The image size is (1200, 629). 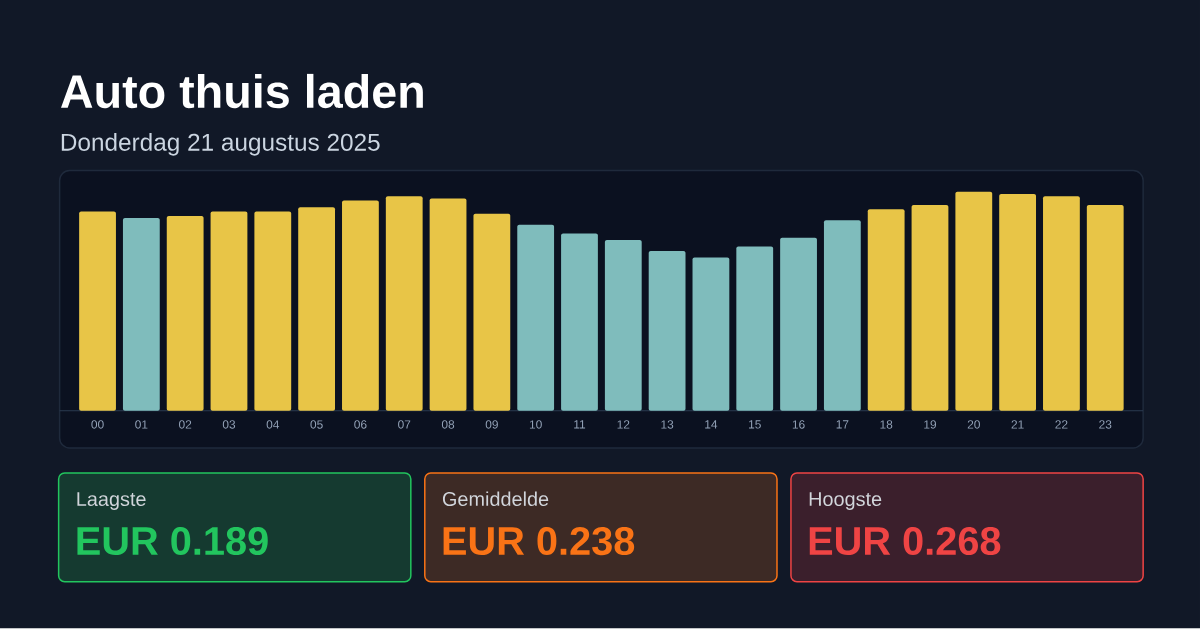 I want to click on text: Hoogste, so click(x=845, y=501).